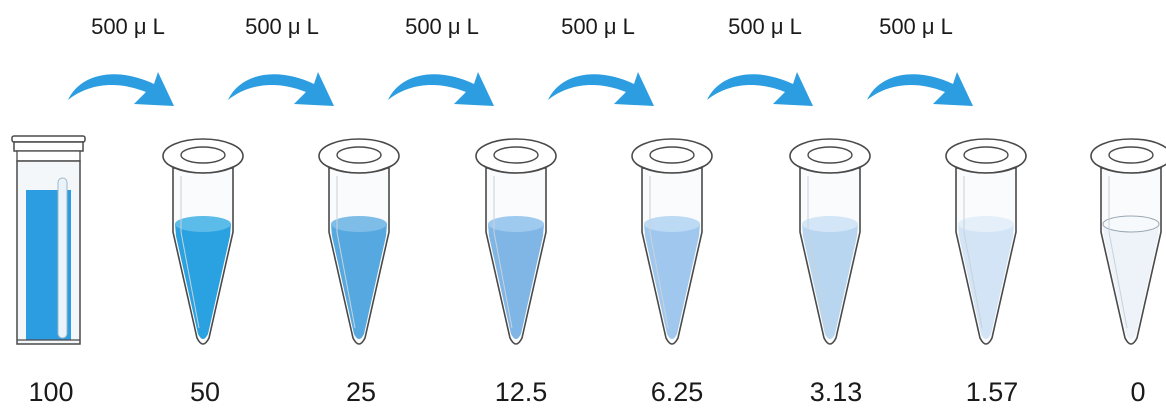 The image size is (1166, 410). I want to click on concentration-label-tube-2: 25, so click(361, 392).